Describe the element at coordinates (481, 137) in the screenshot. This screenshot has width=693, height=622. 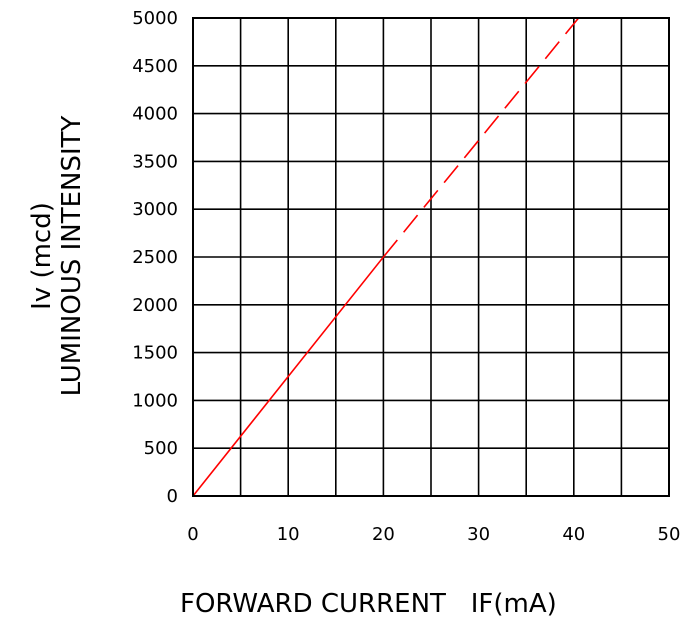
I see `series-line-extrapolated` at that location.